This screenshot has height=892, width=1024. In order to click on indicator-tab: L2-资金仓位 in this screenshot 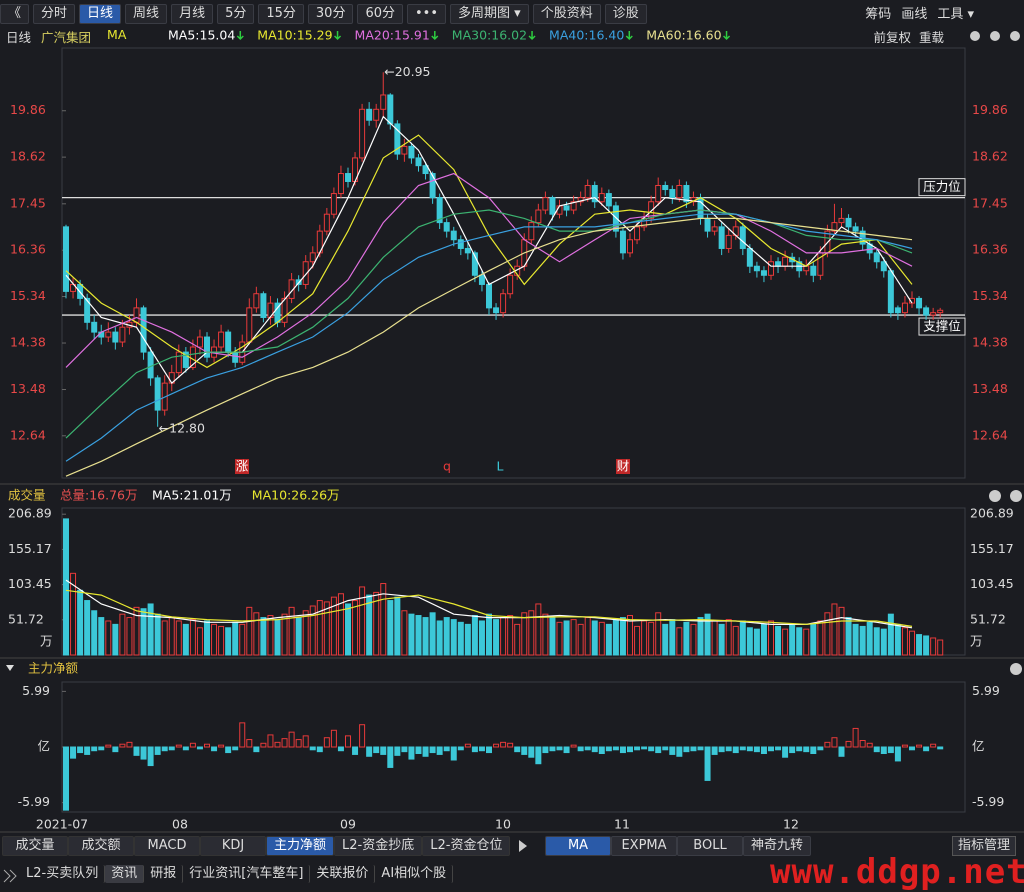, I will do `click(466, 846)`.